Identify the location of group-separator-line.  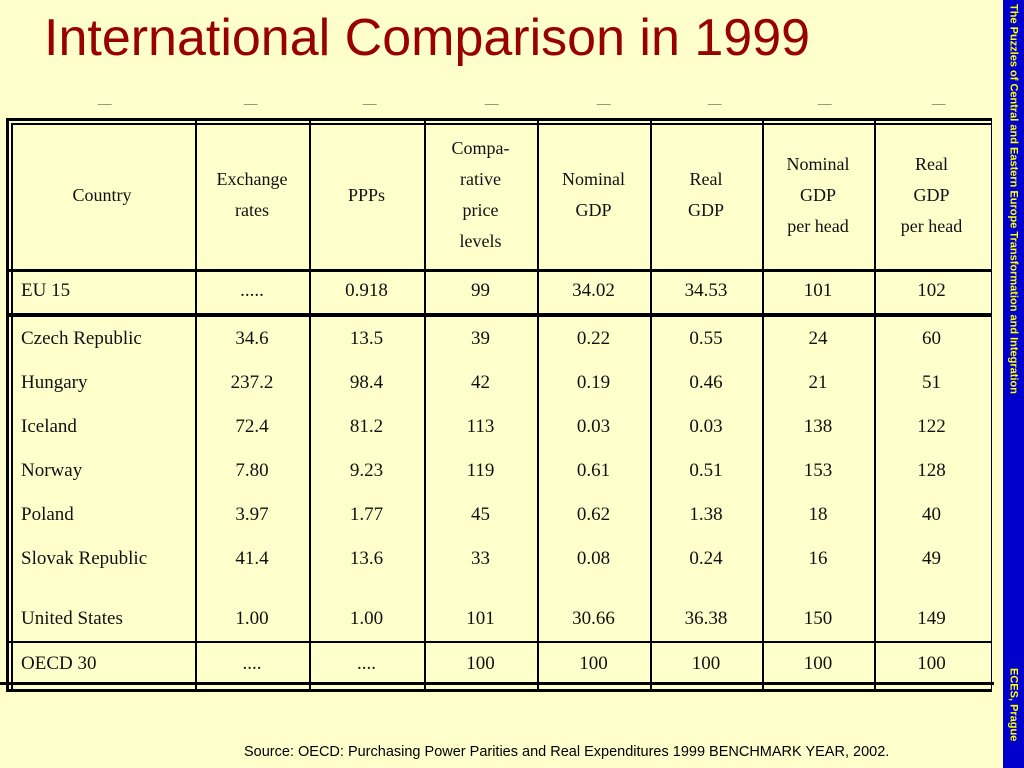
(497, 683).